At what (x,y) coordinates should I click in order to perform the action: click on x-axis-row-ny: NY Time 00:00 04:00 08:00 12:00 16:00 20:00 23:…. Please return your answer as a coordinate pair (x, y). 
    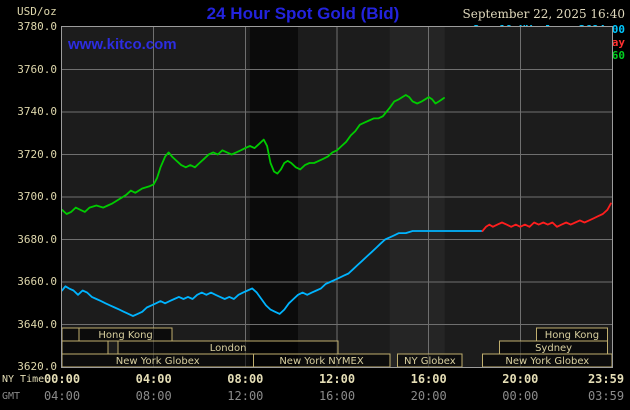
    Looking at the image, I should click on (315, 379).